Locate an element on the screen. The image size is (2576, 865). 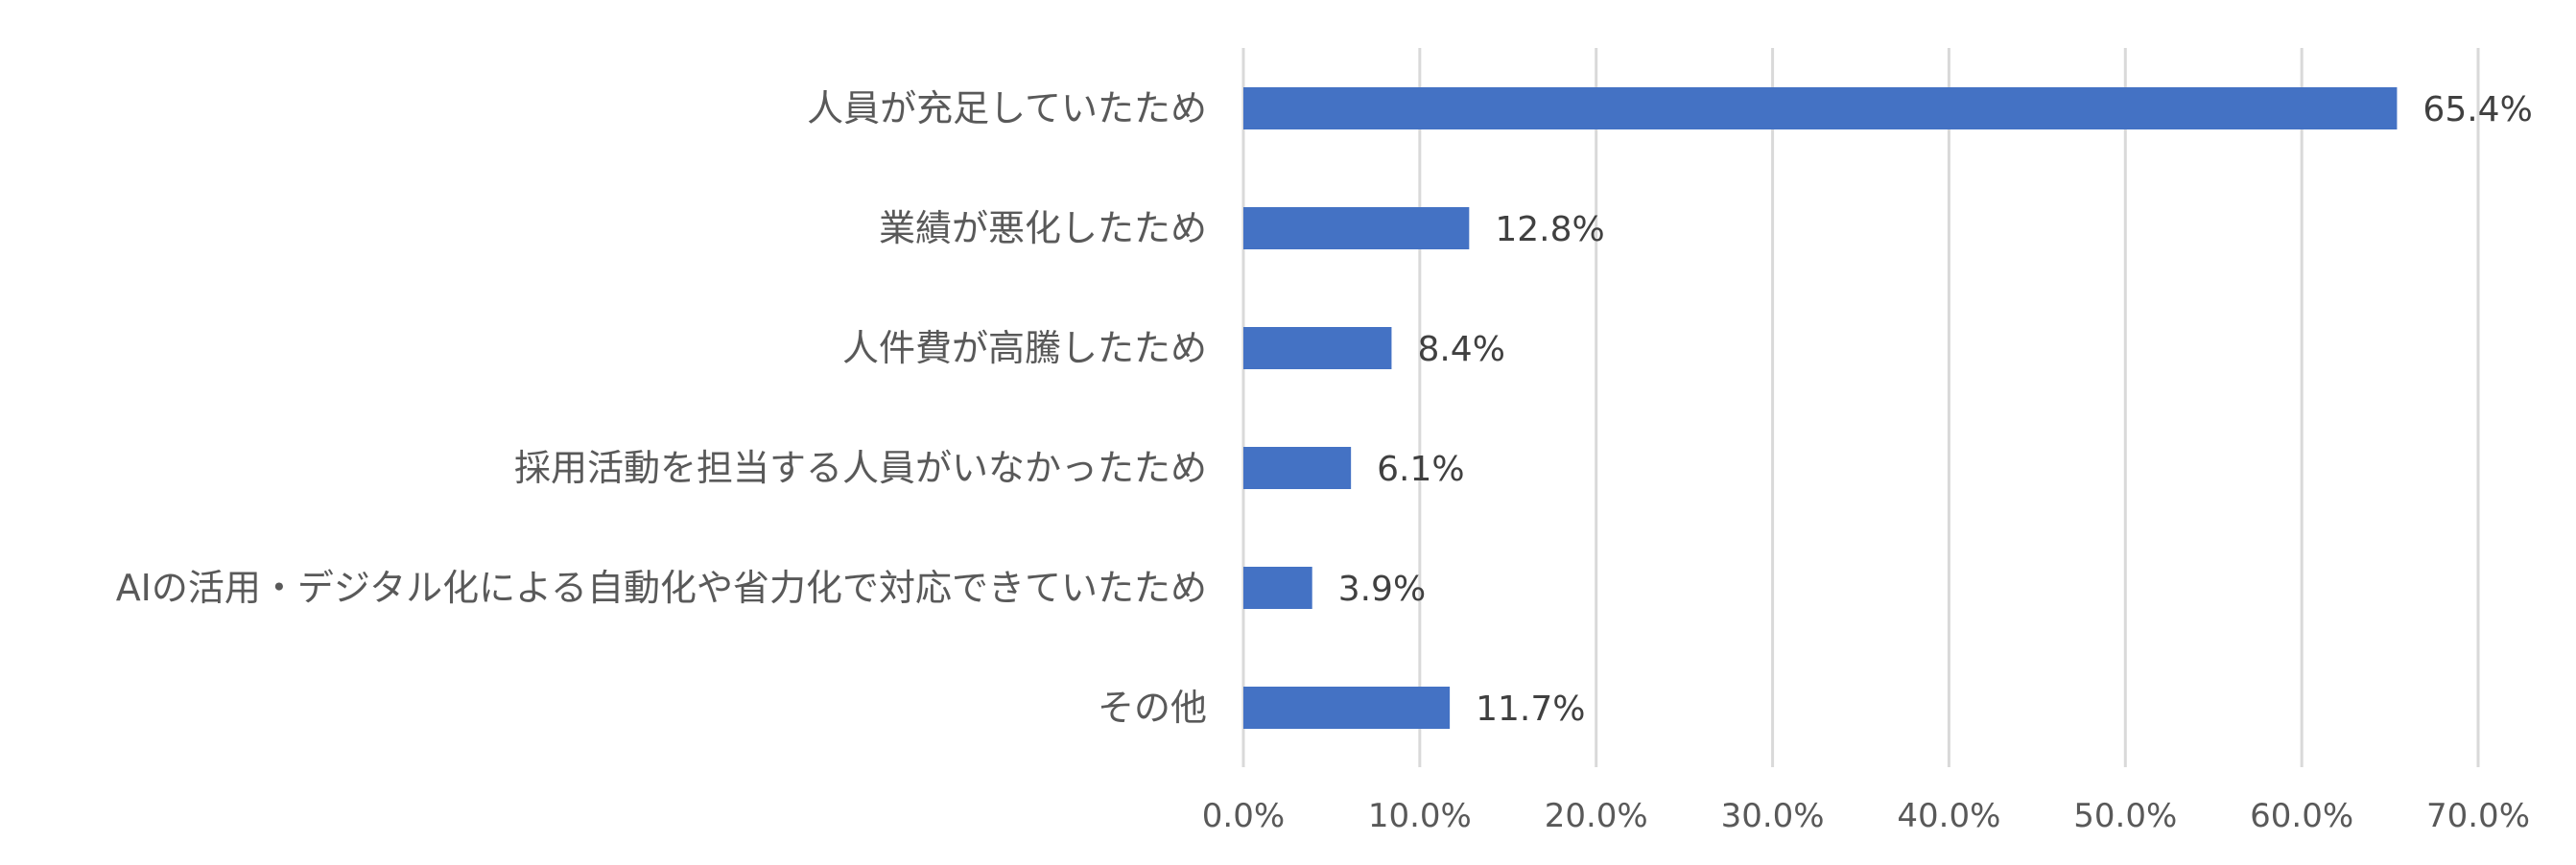
category-label: AIの活用・デジタル化による自動化や省力化で対応できていたため is located at coordinates (662, 588).